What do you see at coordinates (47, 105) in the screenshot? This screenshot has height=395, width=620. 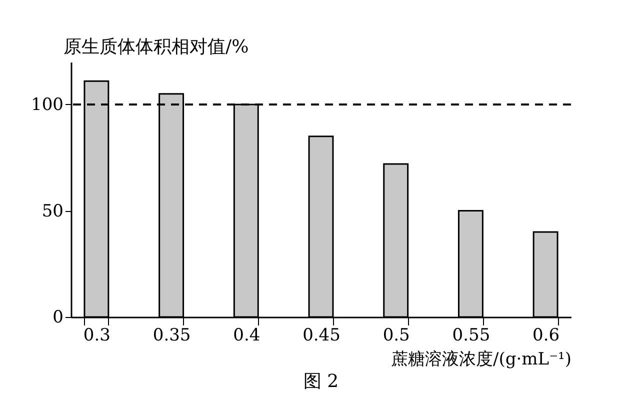 I see `y-tick-label: 100` at bounding box center [47, 105].